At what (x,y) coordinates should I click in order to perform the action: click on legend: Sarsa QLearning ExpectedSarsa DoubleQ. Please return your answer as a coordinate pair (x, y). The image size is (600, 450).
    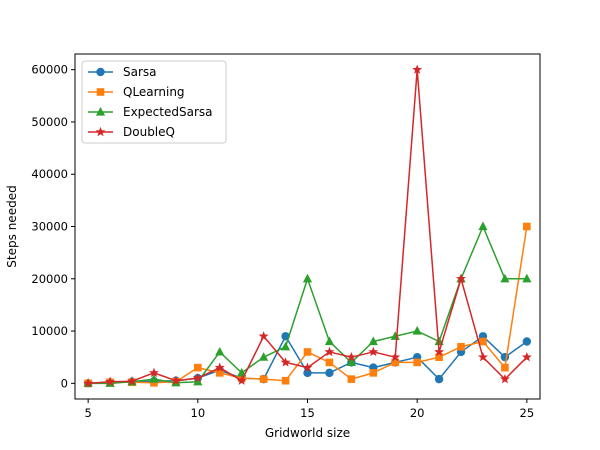
    Looking at the image, I should click on (154, 102).